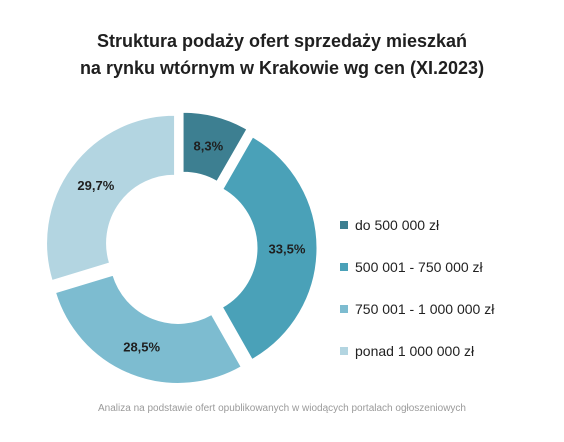 Image resolution: width=564 pixels, height=442 pixels. I want to click on legend-item: do 500 000 zł, so click(417, 224).